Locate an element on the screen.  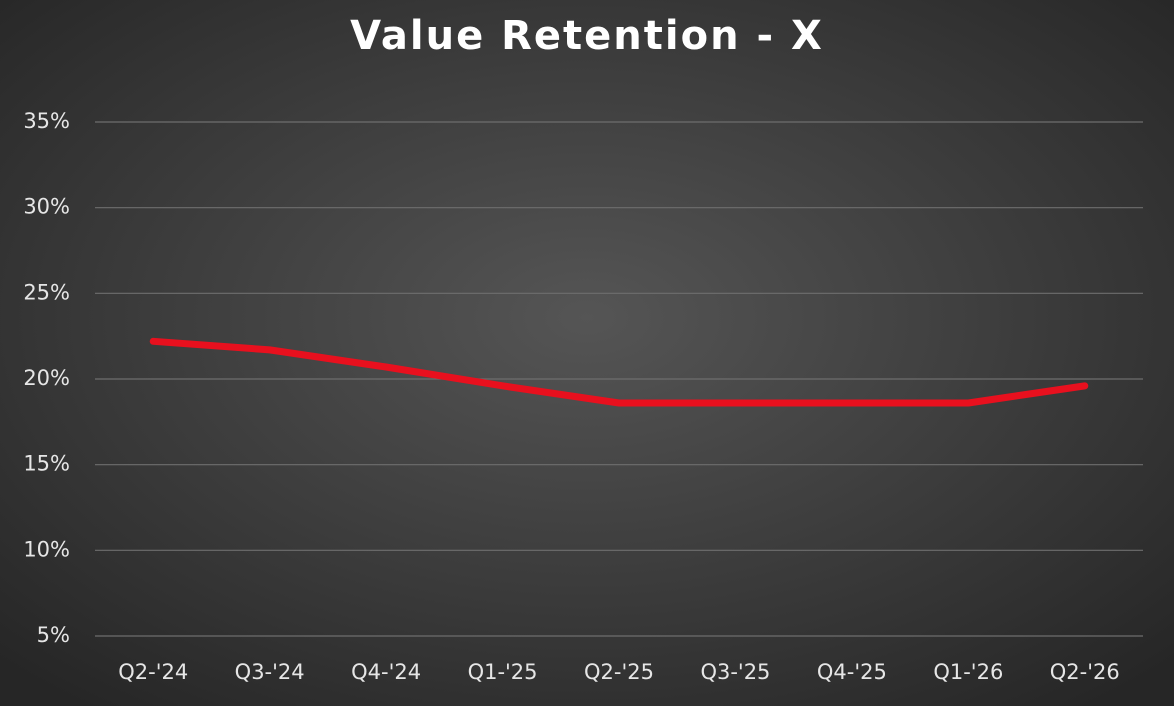
y-tick-label: 5% is located at coordinates (53, 635).